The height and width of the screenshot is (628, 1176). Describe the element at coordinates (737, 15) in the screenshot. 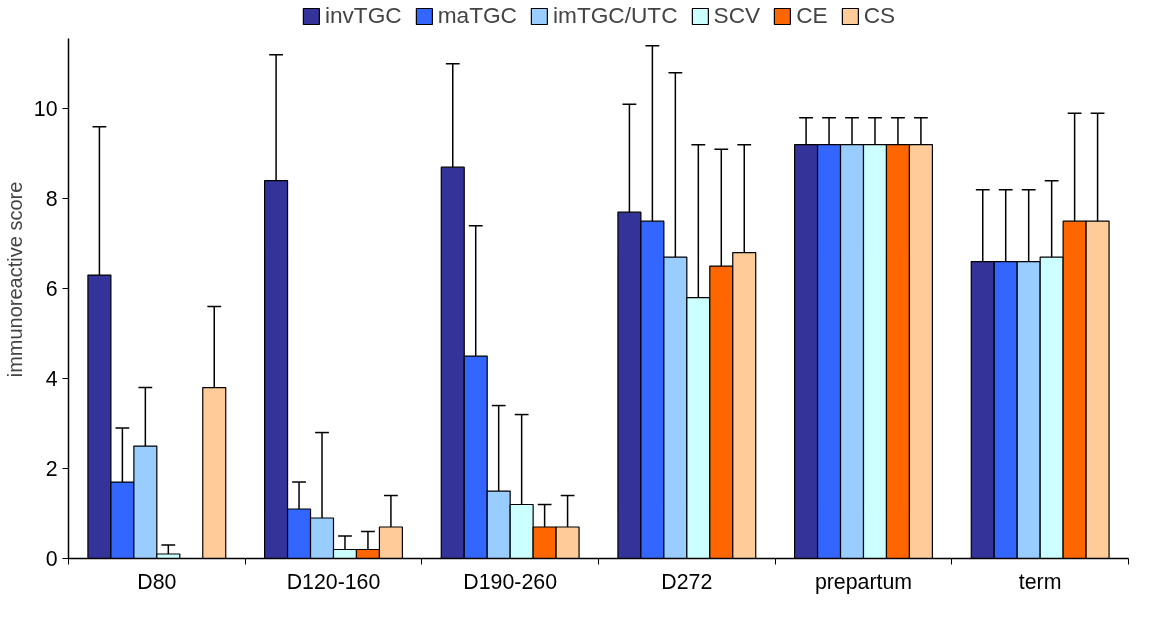

I see `legend-label: SCV` at that location.